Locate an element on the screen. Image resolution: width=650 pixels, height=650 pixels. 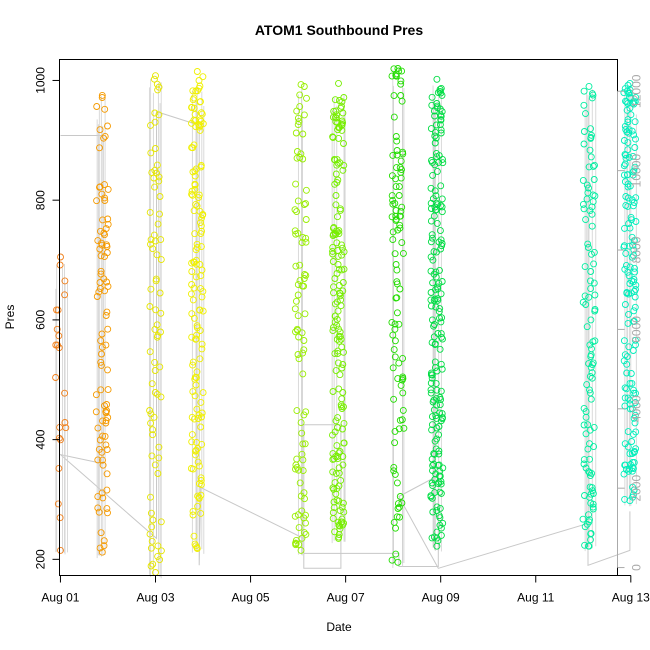
x-tick-label: Aug 13 is located at coordinates (631, 598).